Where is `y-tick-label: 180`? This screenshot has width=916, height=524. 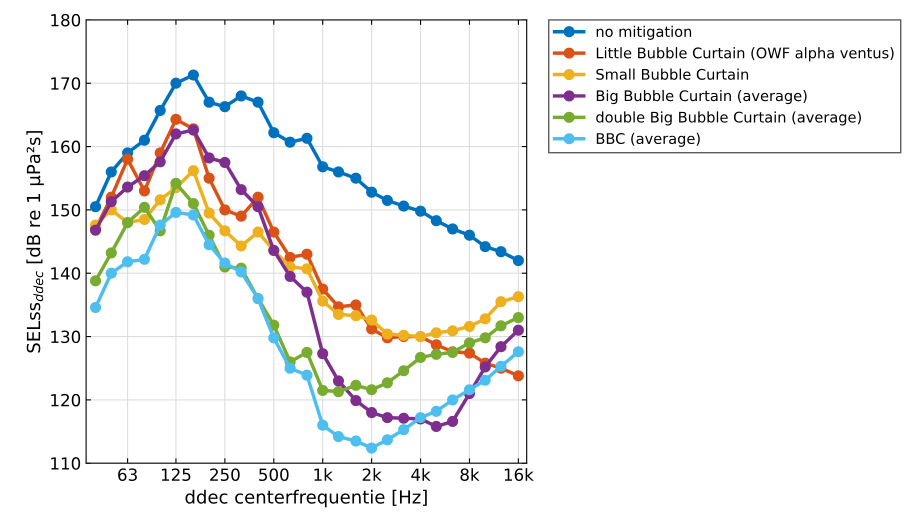 y-tick-label: 180 is located at coordinates (65, 20).